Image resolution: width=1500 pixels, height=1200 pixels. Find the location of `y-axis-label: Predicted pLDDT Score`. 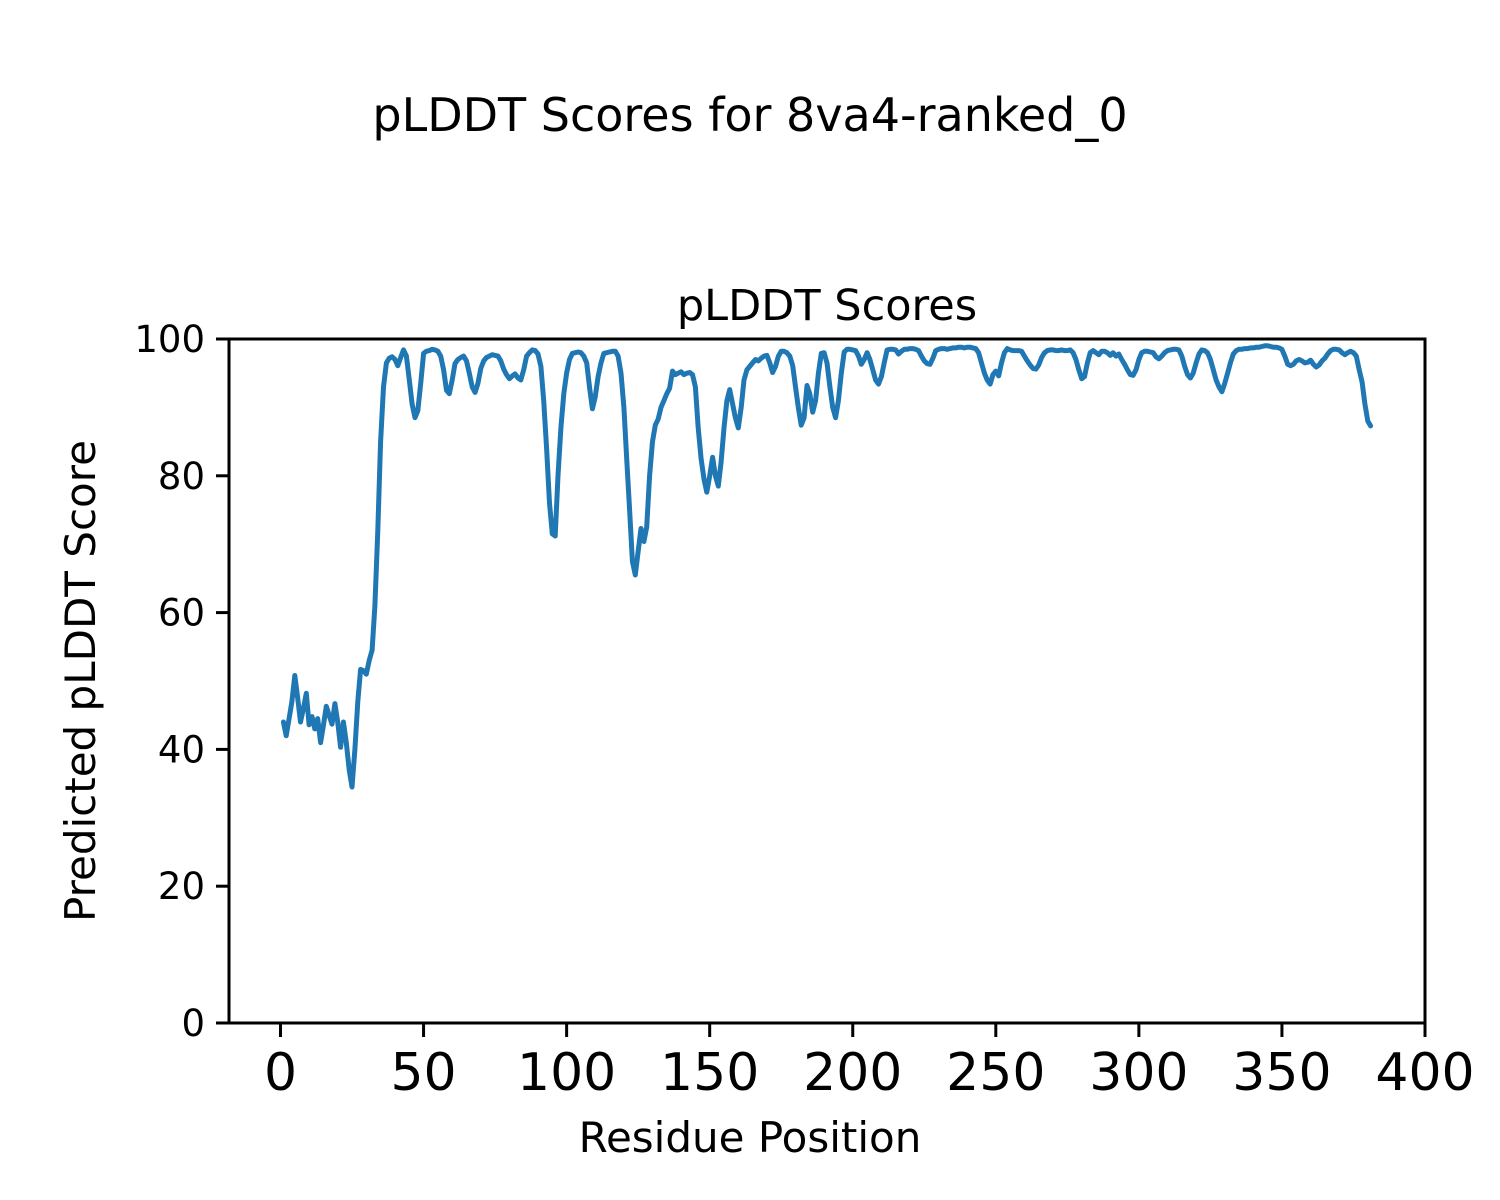

y-axis-label: Predicted pLDDT Score is located at coordinates (80, 681).